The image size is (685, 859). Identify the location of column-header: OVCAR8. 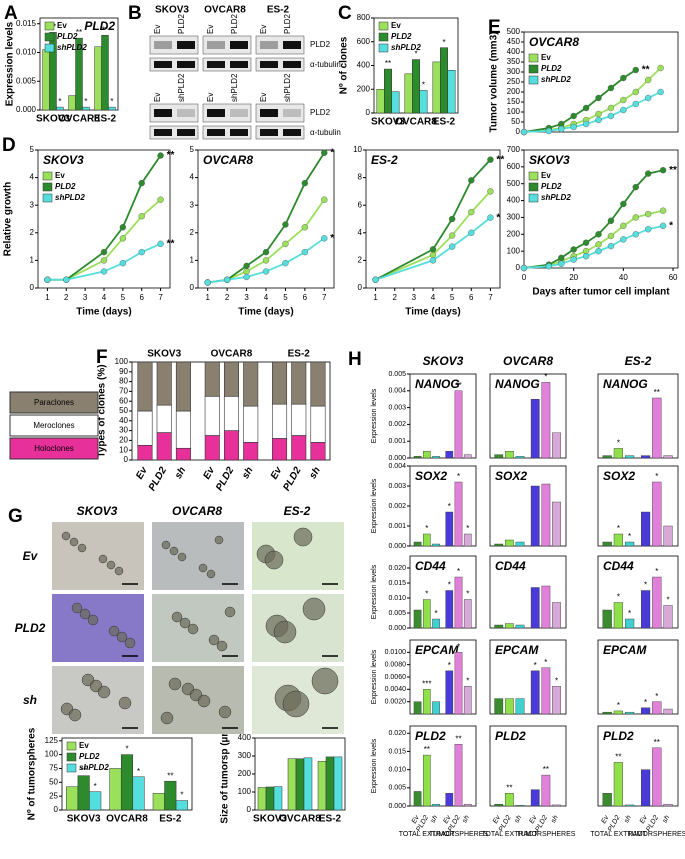
(528, 361).